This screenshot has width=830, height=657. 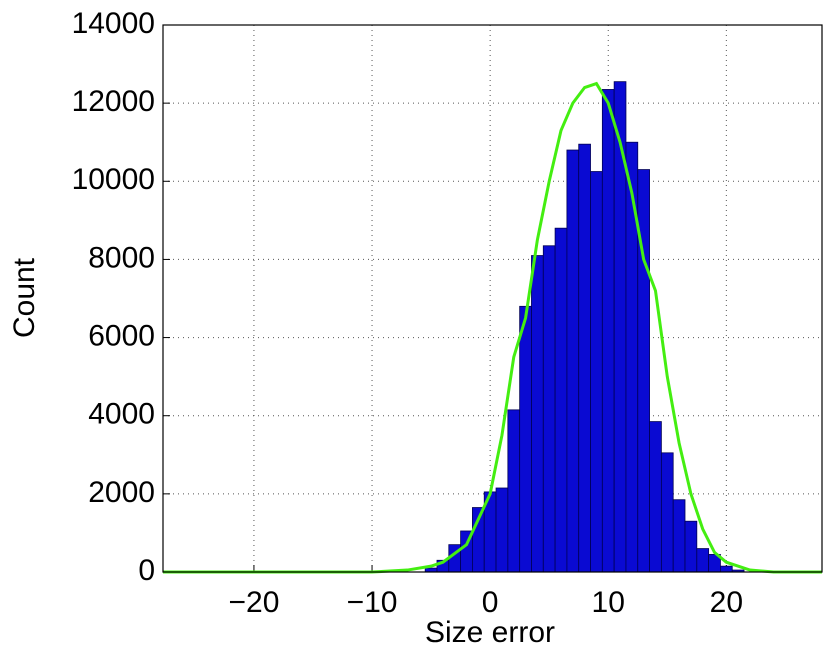 What do you see at coordinates (608, 602) in the screenshot?
I see `x-tick-label: 10` at bounding box center [608, 602].